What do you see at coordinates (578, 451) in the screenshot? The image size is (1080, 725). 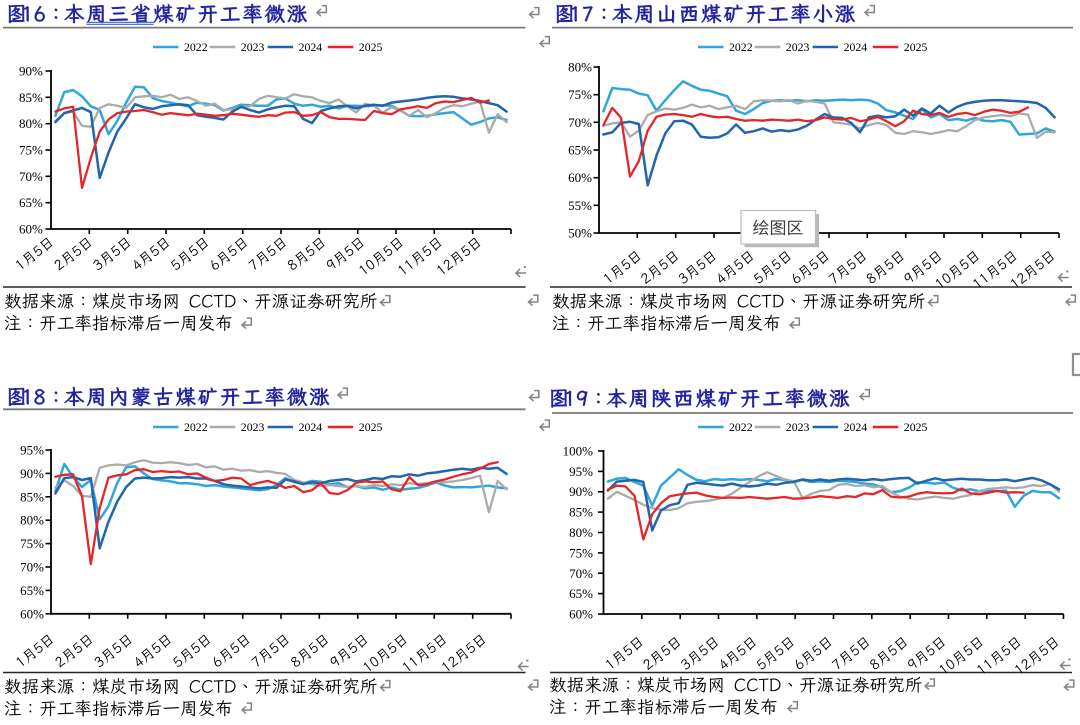 I see `svg-text: 100%` at bounding box center [578, 451].